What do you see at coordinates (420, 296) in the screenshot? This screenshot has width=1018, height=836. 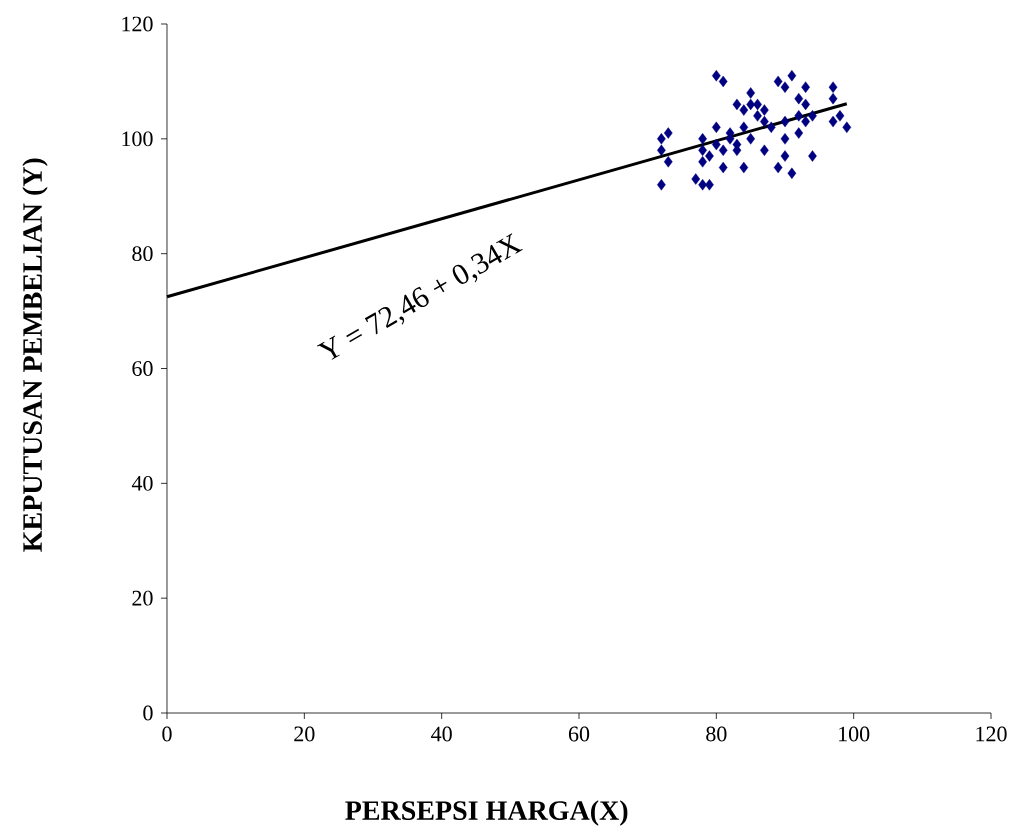 I see `annotation: Y = 72,46 + 0,34X` at bounding box center [420, 296].